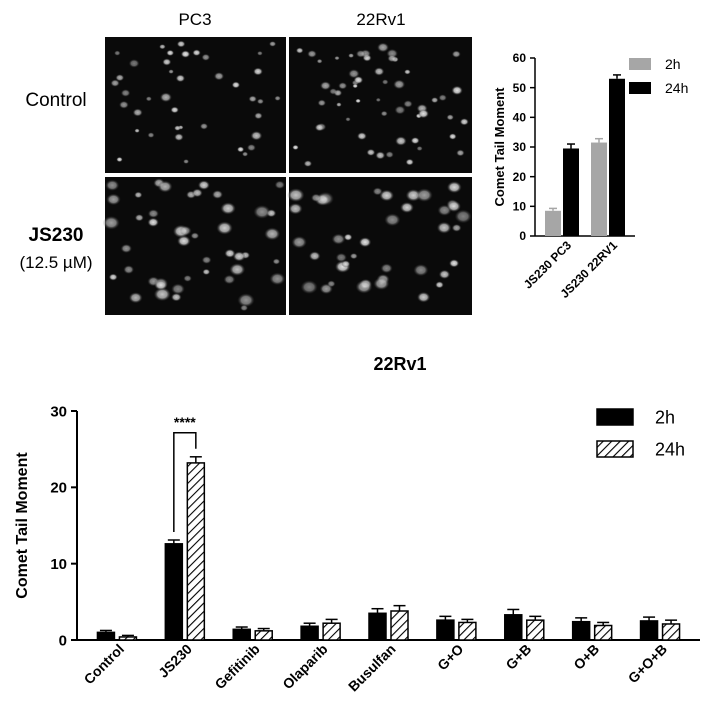  What do you see at coordinates (196, 551) in the screenshot?
I see `bar-24h-JS230` at bounding box center [196, 551].